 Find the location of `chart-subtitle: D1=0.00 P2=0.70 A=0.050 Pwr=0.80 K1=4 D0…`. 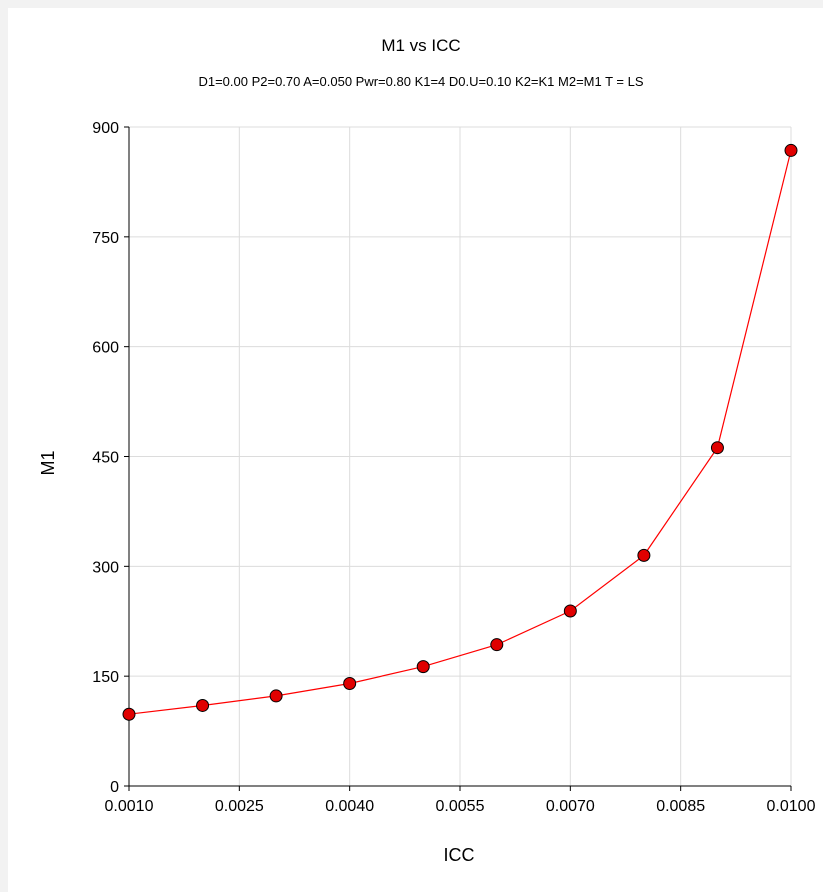

chart-subtitle: D1=0.00 P2=0.70 A=0.050 Pwr=0.80 K1=4 D0… is located at coordinates (420, 81).